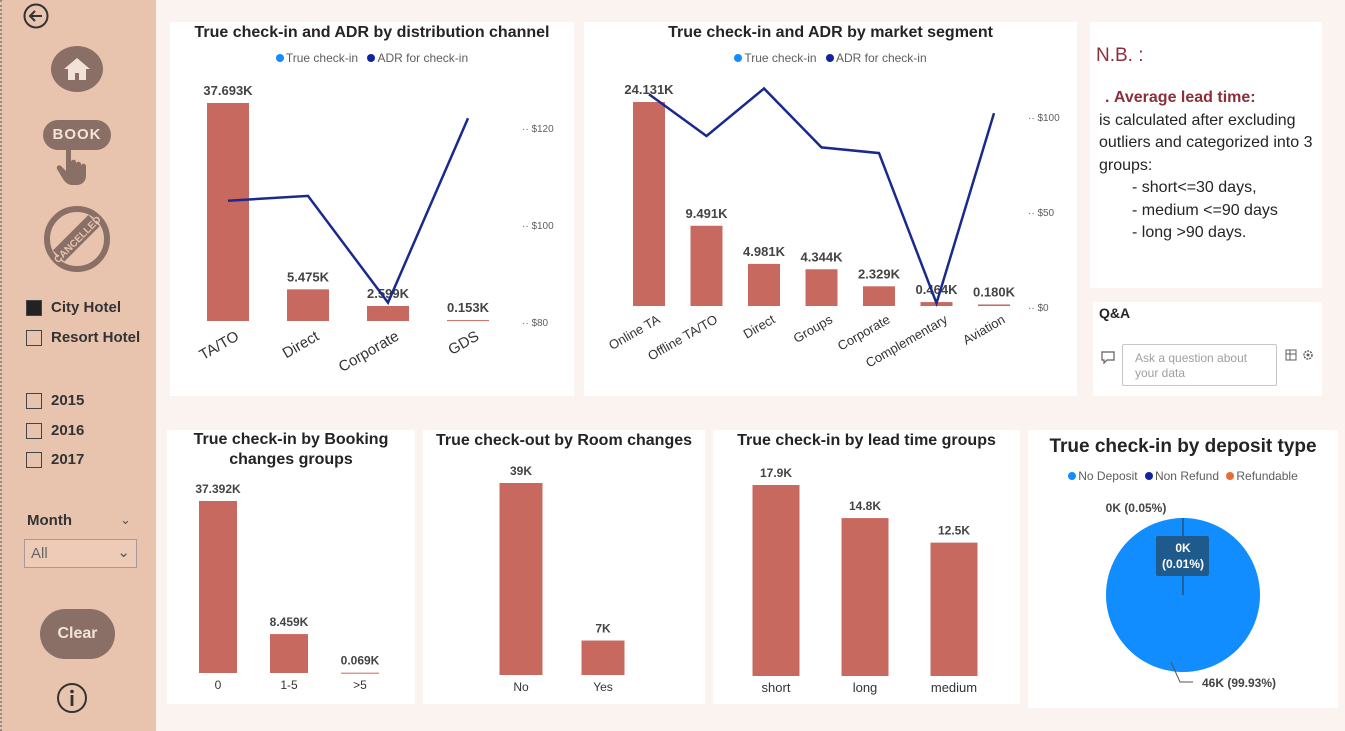  Describe the element at coordinates (34, 337) in the screenshot. I see `resort-hotel-checkbox` at that location.